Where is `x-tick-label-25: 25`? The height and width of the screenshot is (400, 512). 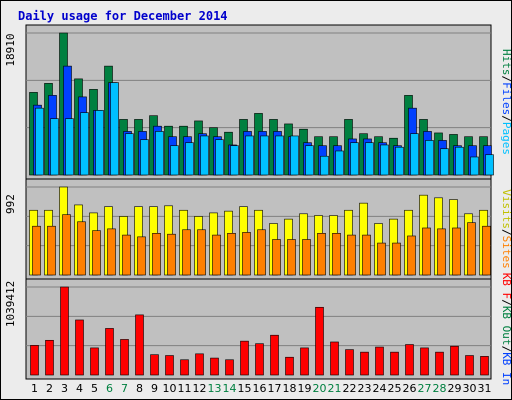 x-tick-label-25: 25 is located at coordinates (395, 388).